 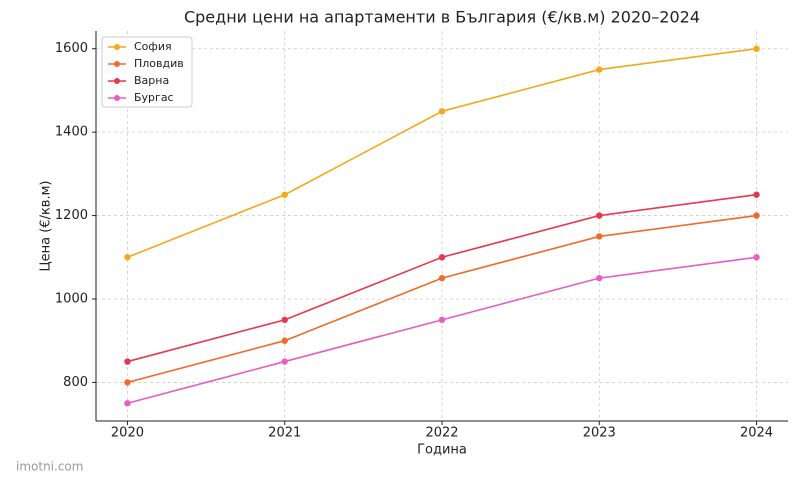 What do you see at coordinates (154, 97) in the screenshot?
I see `legend-label: Бургас` at bounding box center [154, 97].